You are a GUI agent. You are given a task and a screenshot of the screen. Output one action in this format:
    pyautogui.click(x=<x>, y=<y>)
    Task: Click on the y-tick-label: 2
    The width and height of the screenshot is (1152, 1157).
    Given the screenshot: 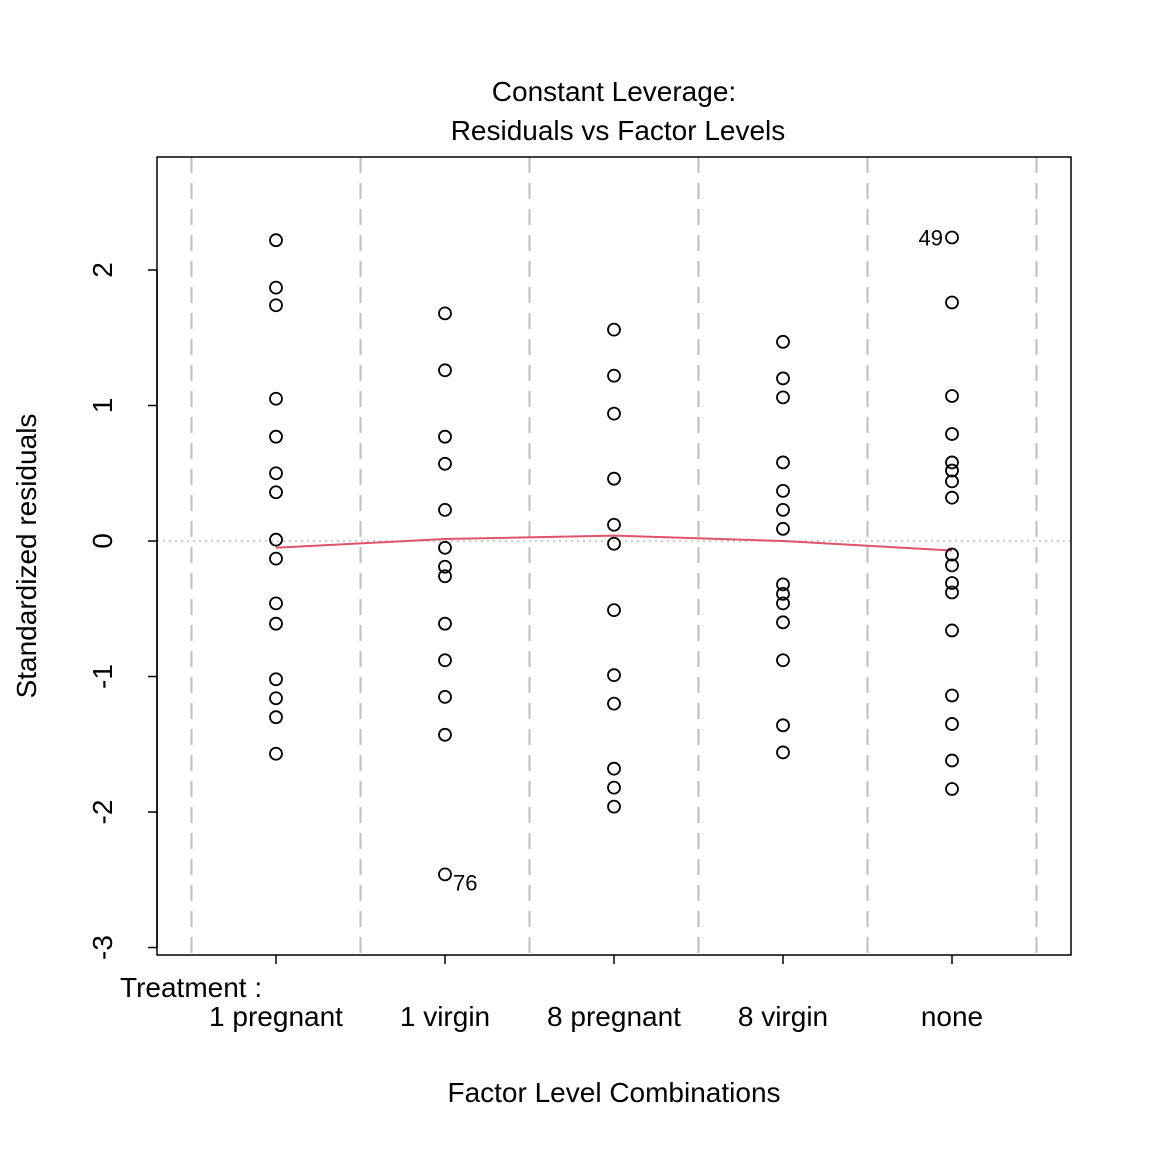 What is the action you would take?
    pyautogui.click(x=102, y=270)
    